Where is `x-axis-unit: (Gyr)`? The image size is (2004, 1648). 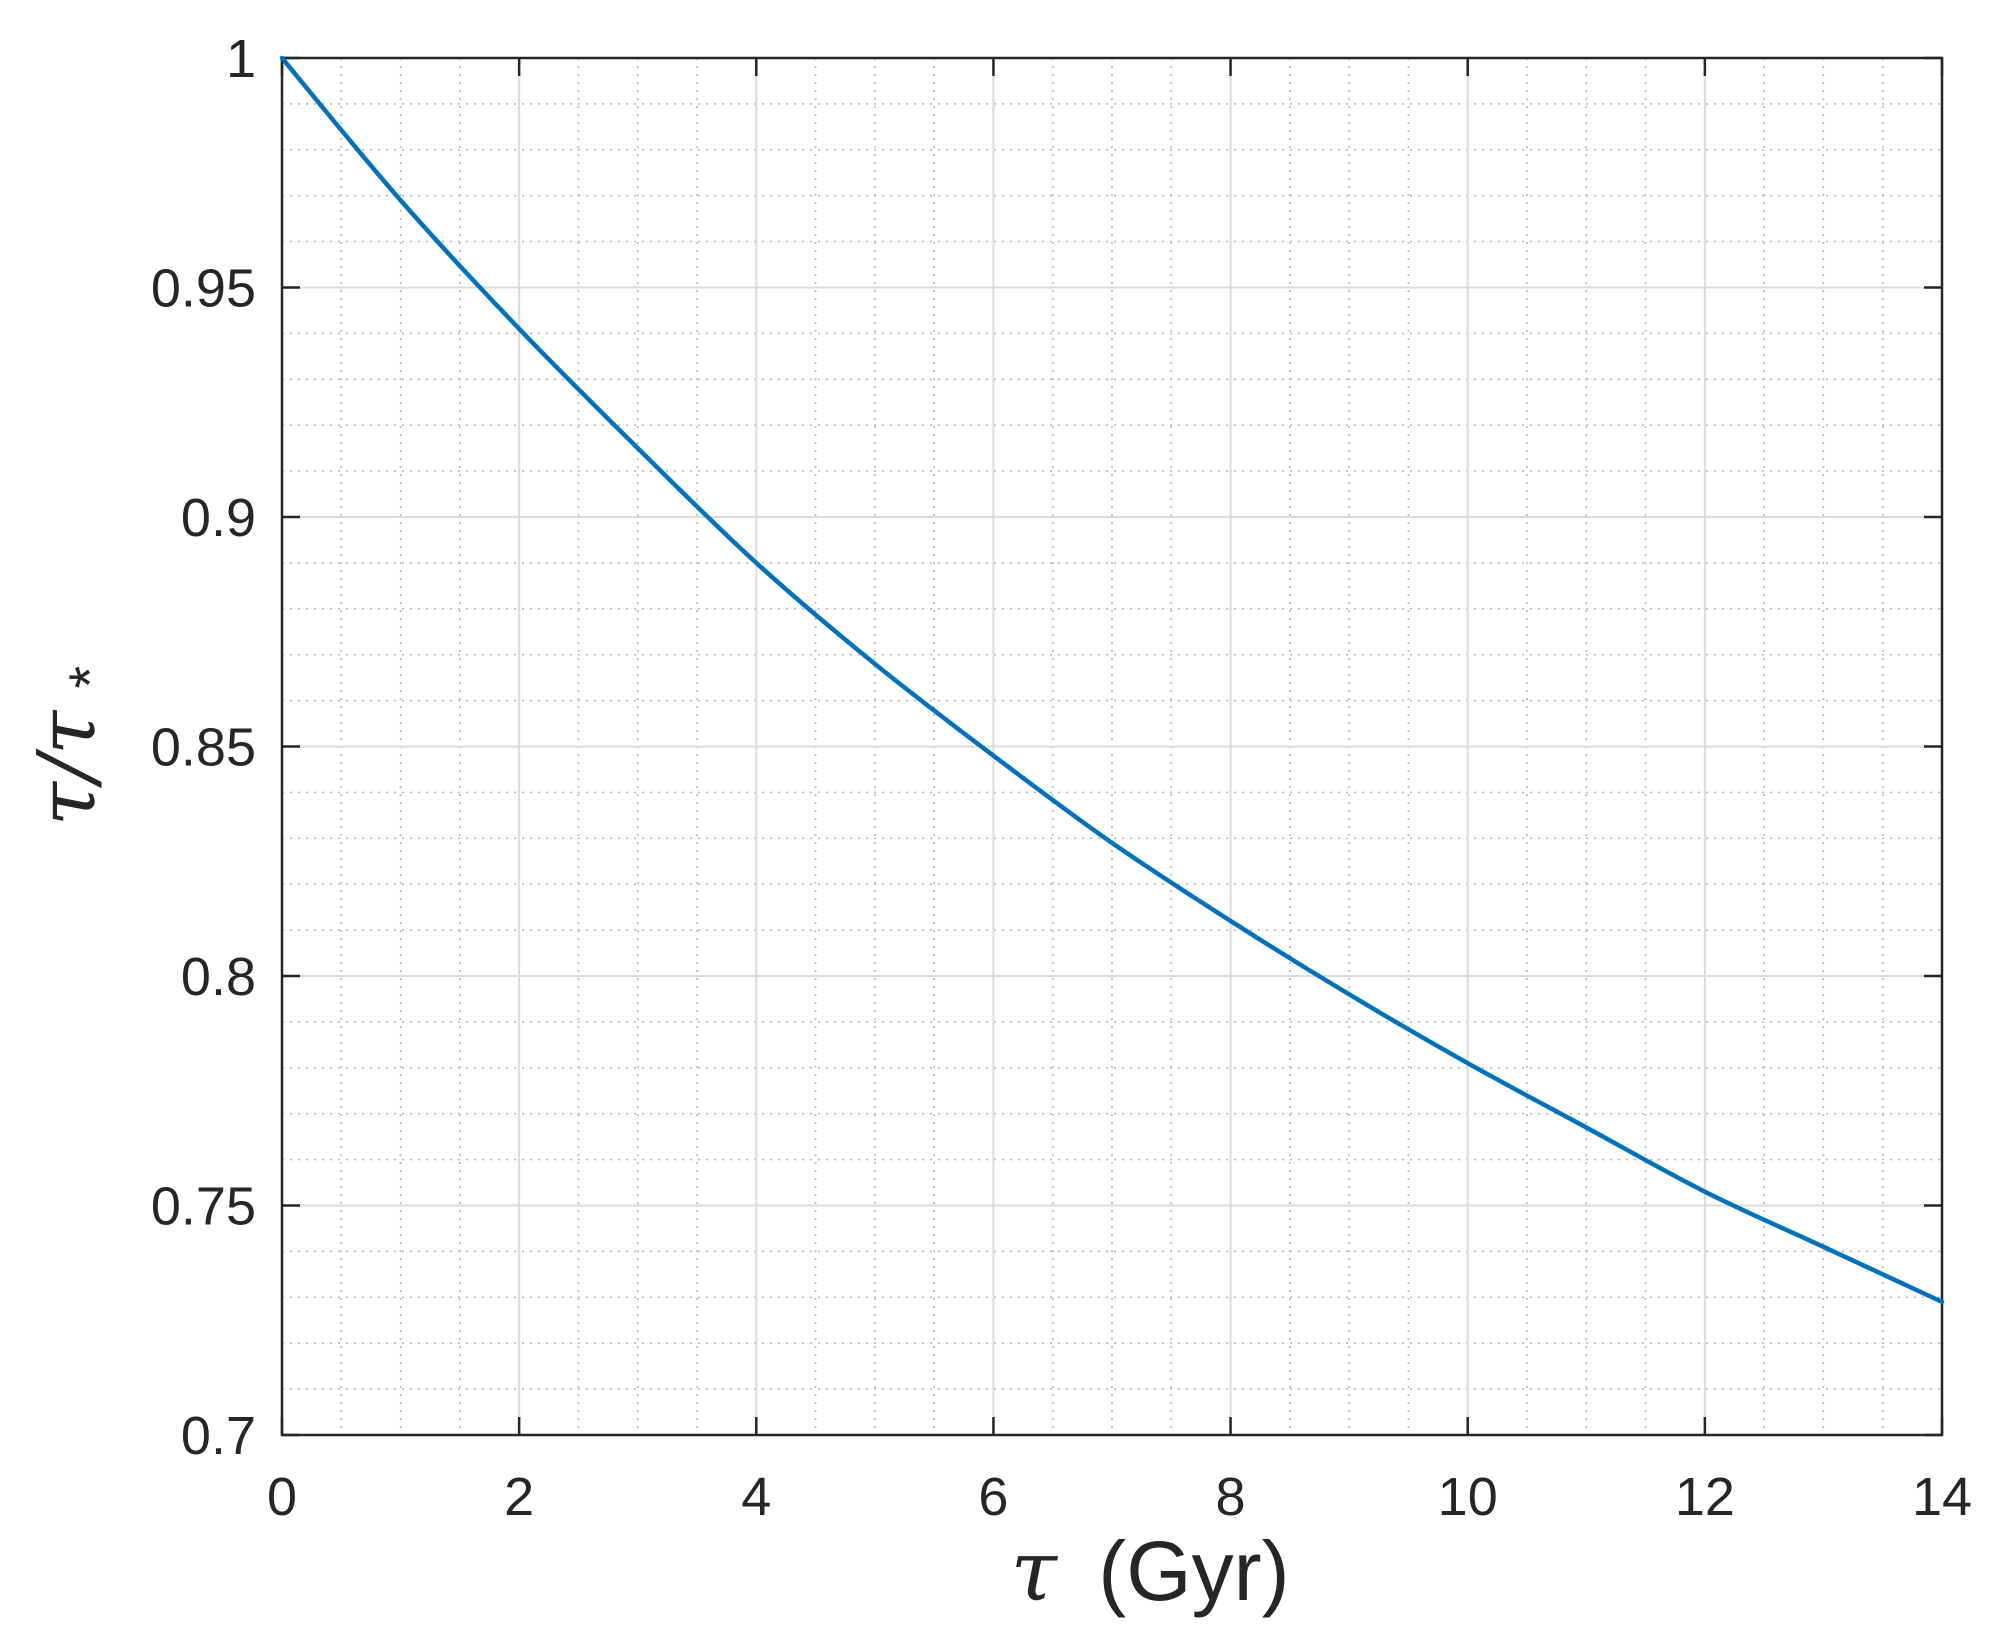
x-axis-unit: (Gyr) is located at coordinates (1193, 1571).